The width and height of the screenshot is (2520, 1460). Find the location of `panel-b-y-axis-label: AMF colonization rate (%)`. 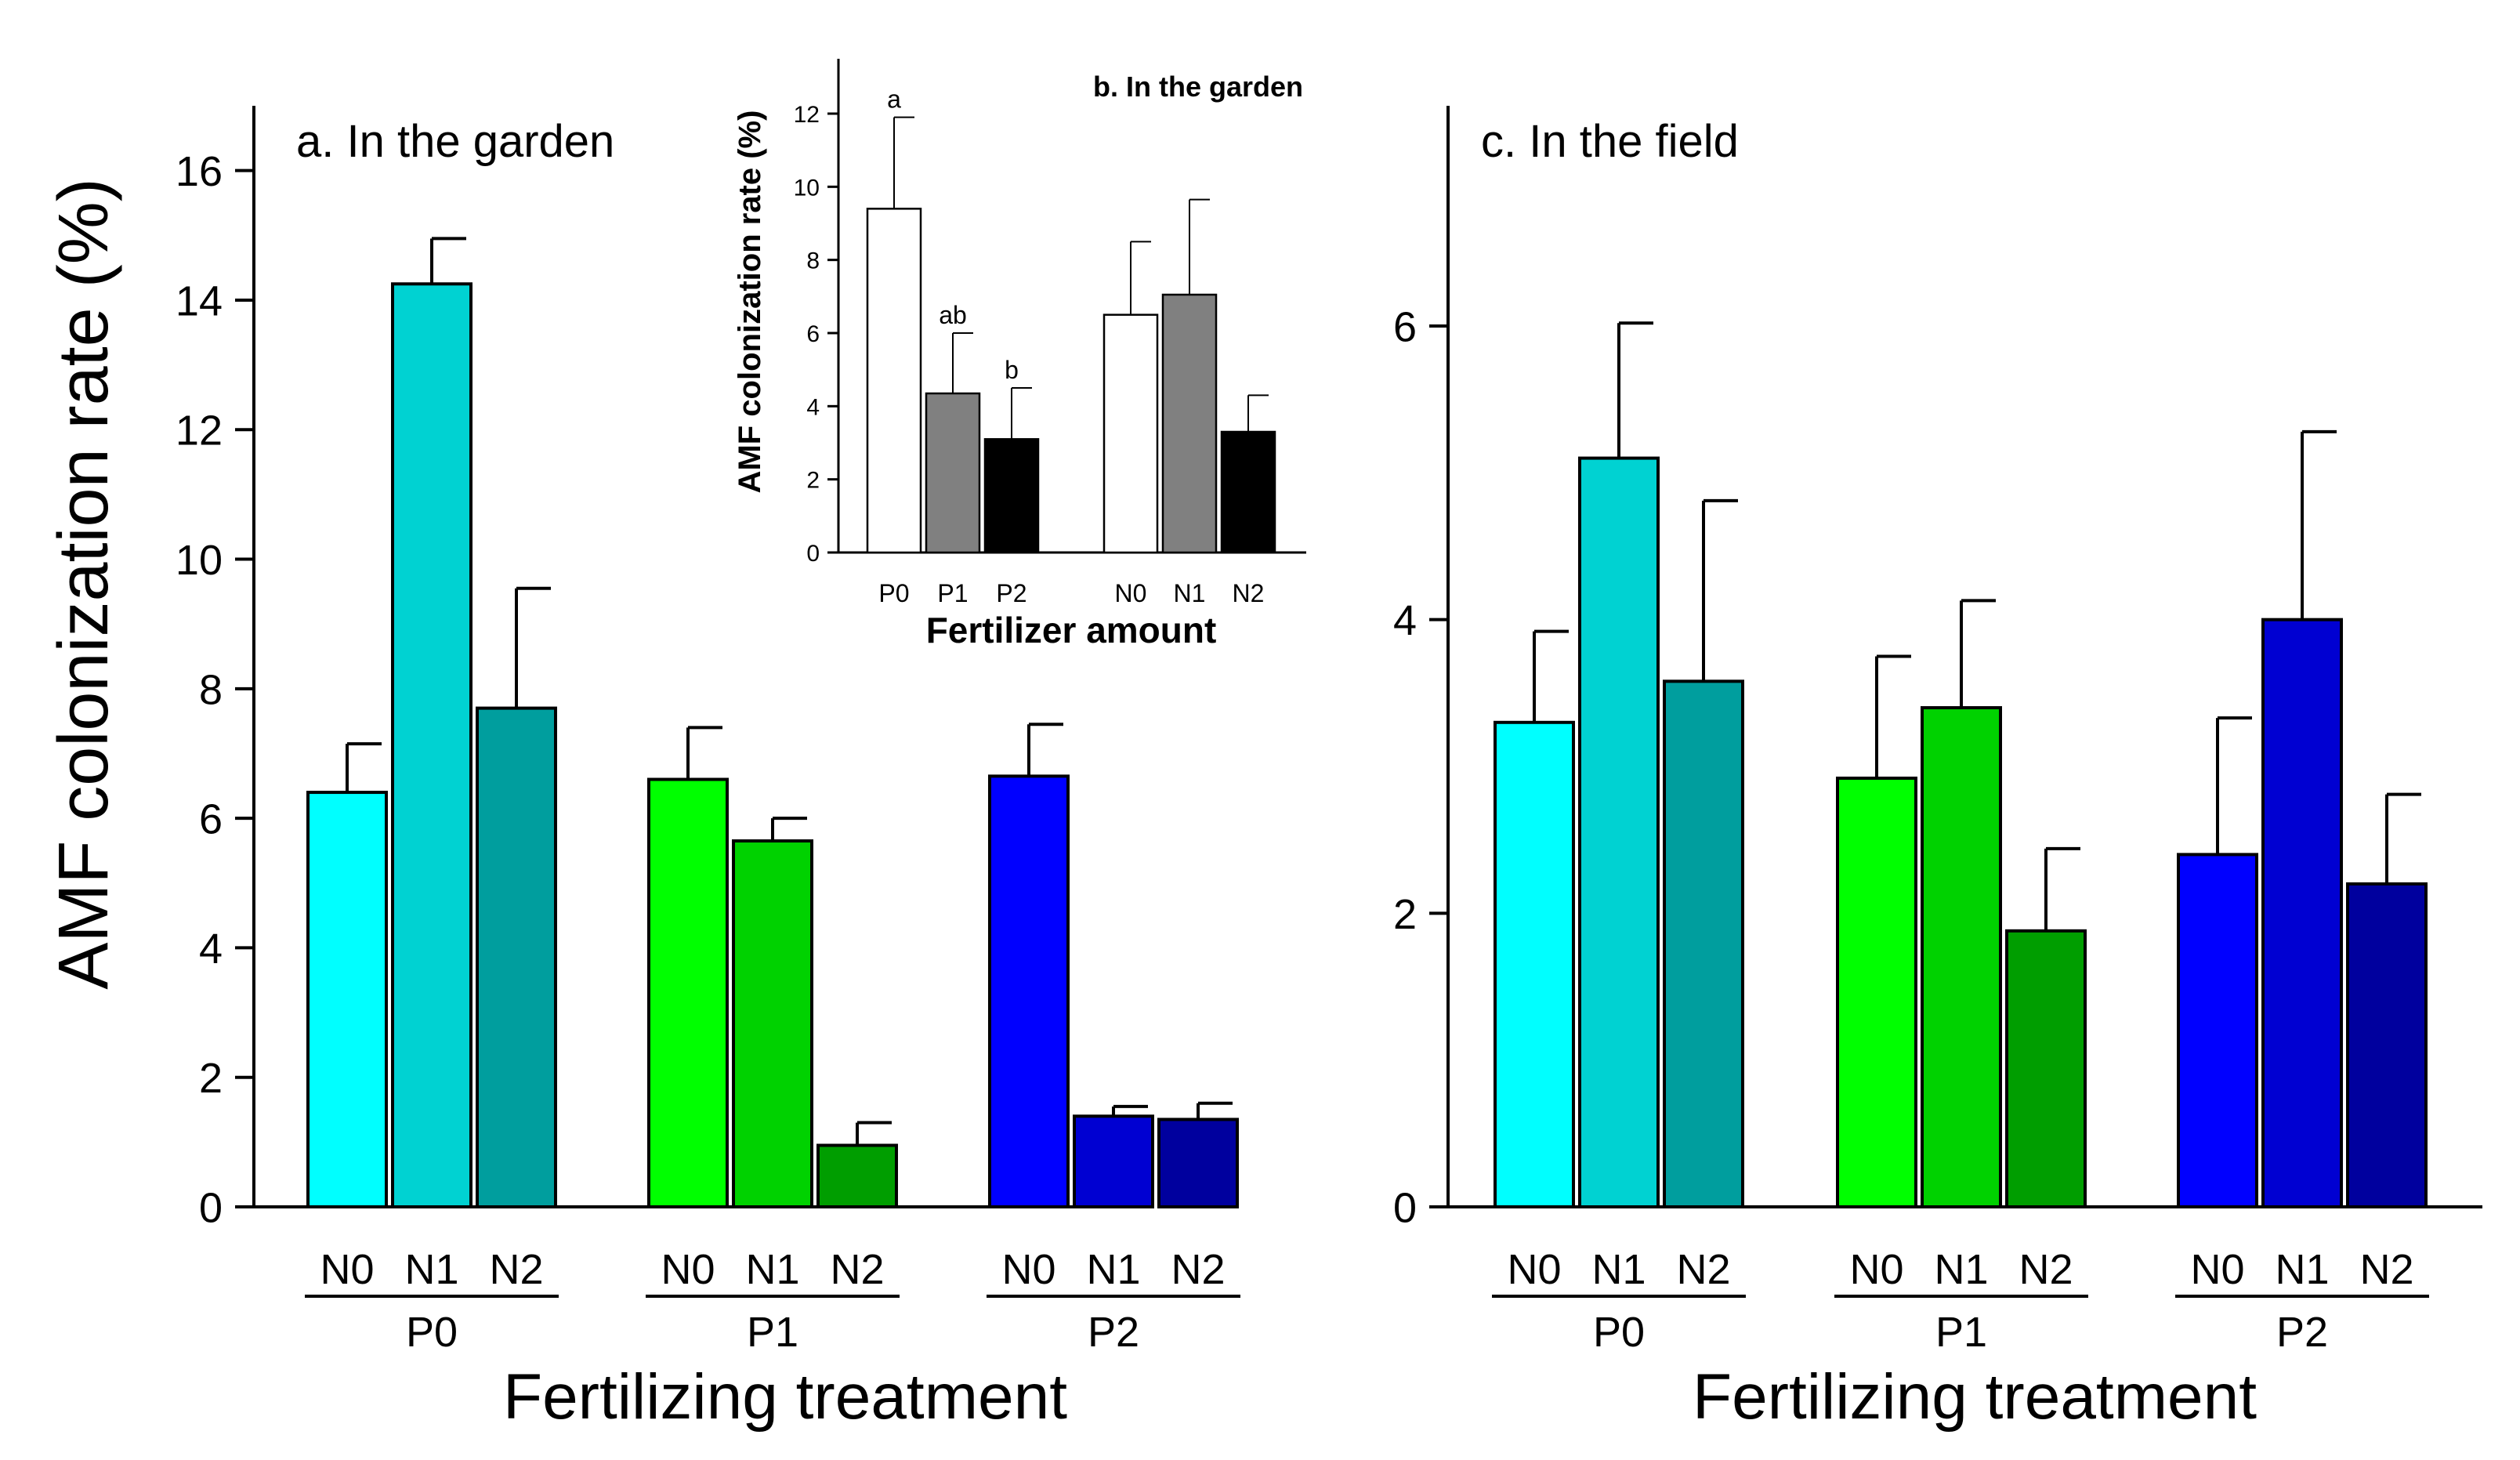

panel-b-y-axis-label: AMF colonization rate (%) is located at coordinates (750, 302).